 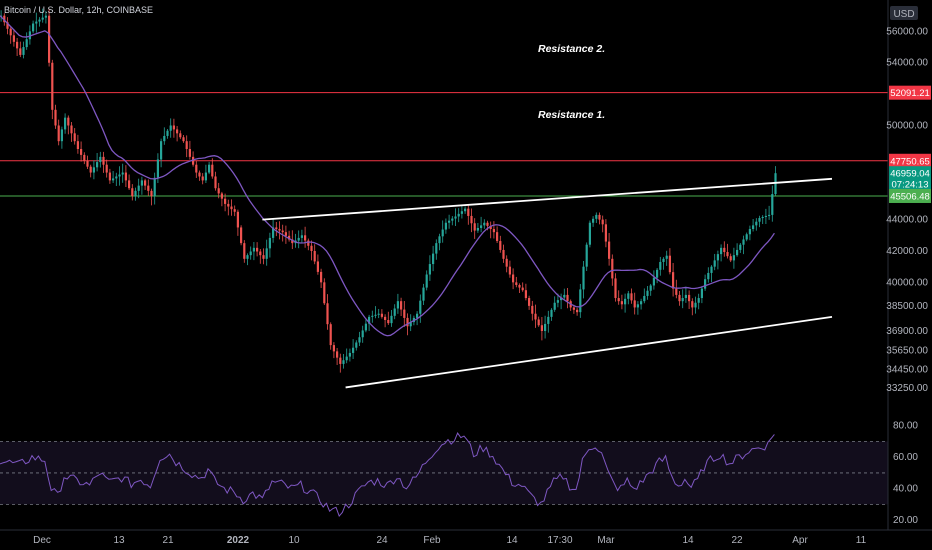 What do you see at coordinates (450, 540) in the screenshot?
I see `time-axis: Dec 13 21 2022 10 24 Feb 14 17:30 Mar 14 22 Apr 11` at bounding box center [450, 540].